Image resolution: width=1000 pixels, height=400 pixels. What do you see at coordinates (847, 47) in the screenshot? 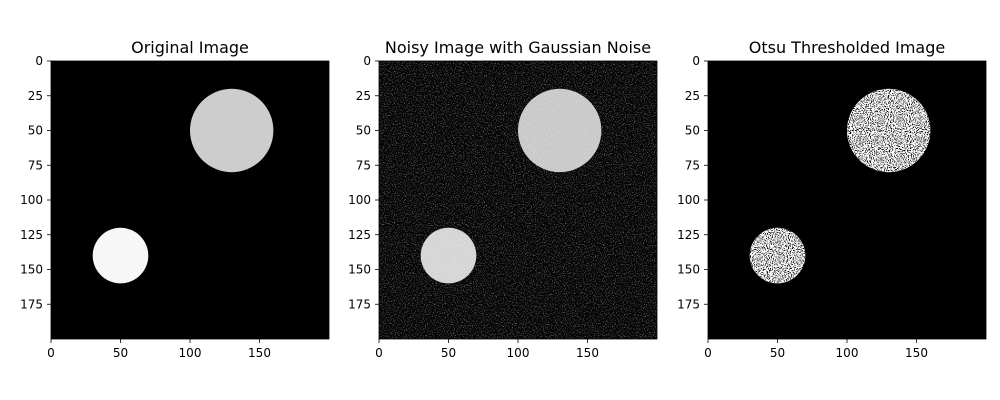
I see `panel-title: Otsu Thresholded Image` at bounding box center [847, 47].